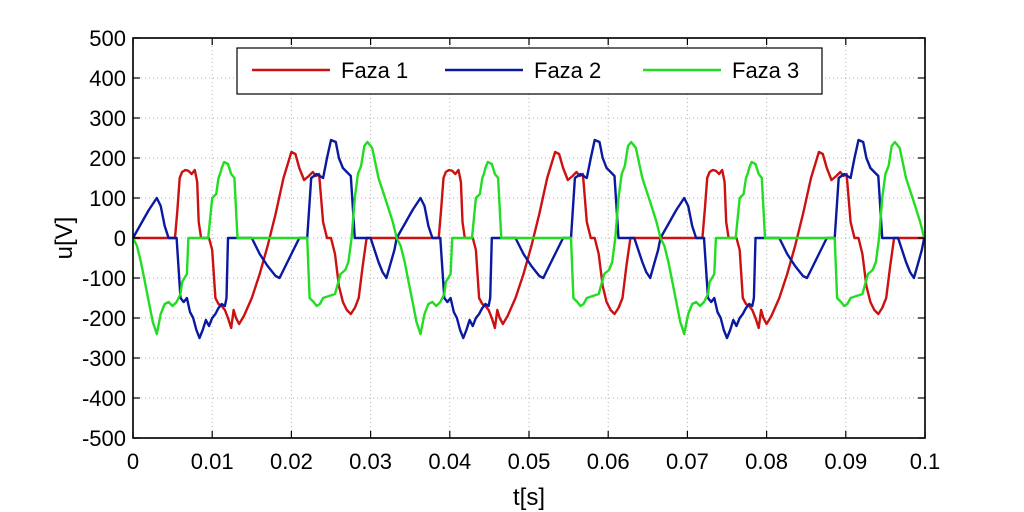  Describe the element at coordinates (133, 461) in the screenshot. I see `x-tick-label: 0` at that location.